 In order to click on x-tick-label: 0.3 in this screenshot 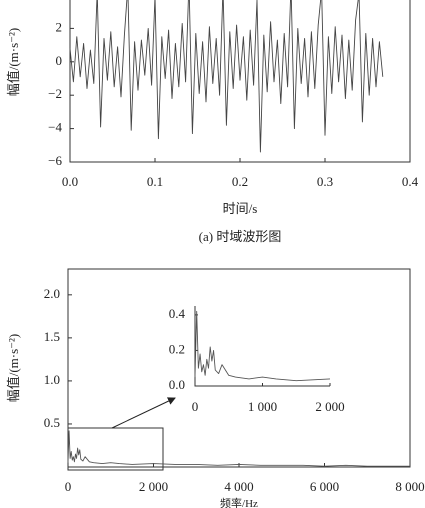, I will do `click(325, 181)`.